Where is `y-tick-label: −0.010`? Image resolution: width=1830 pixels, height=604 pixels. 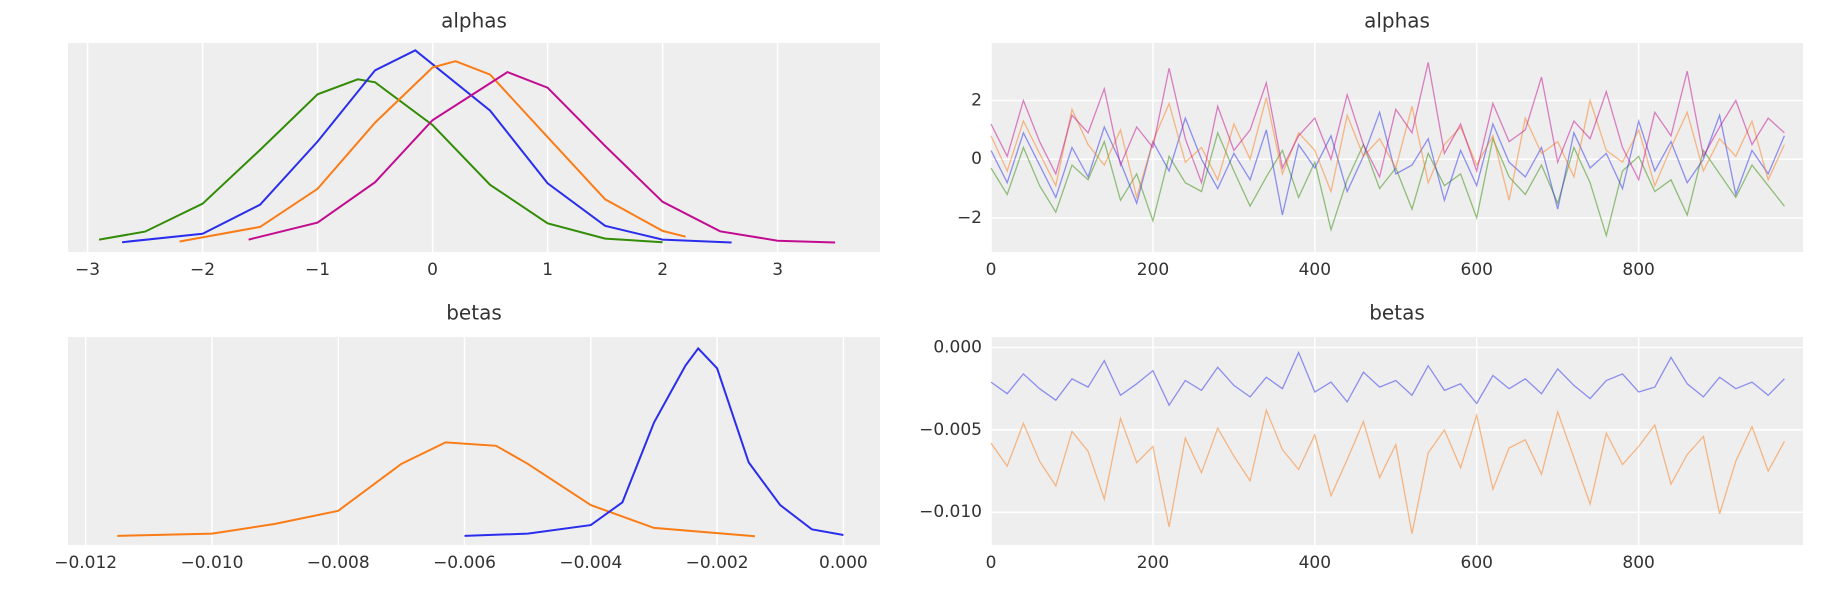
y-tick-label: −0.010 is located at coordinates (950, 512).